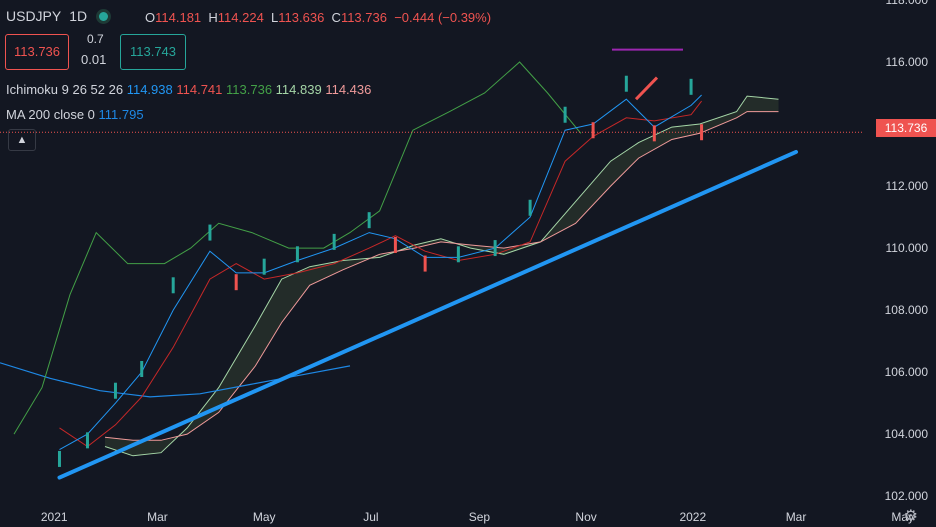 Image resolution: width=936 pixels, height=527 pixels. Describe the element at coordinates (370, 517) in the screenshot. I see `x-tick-label: Jul` at that location.